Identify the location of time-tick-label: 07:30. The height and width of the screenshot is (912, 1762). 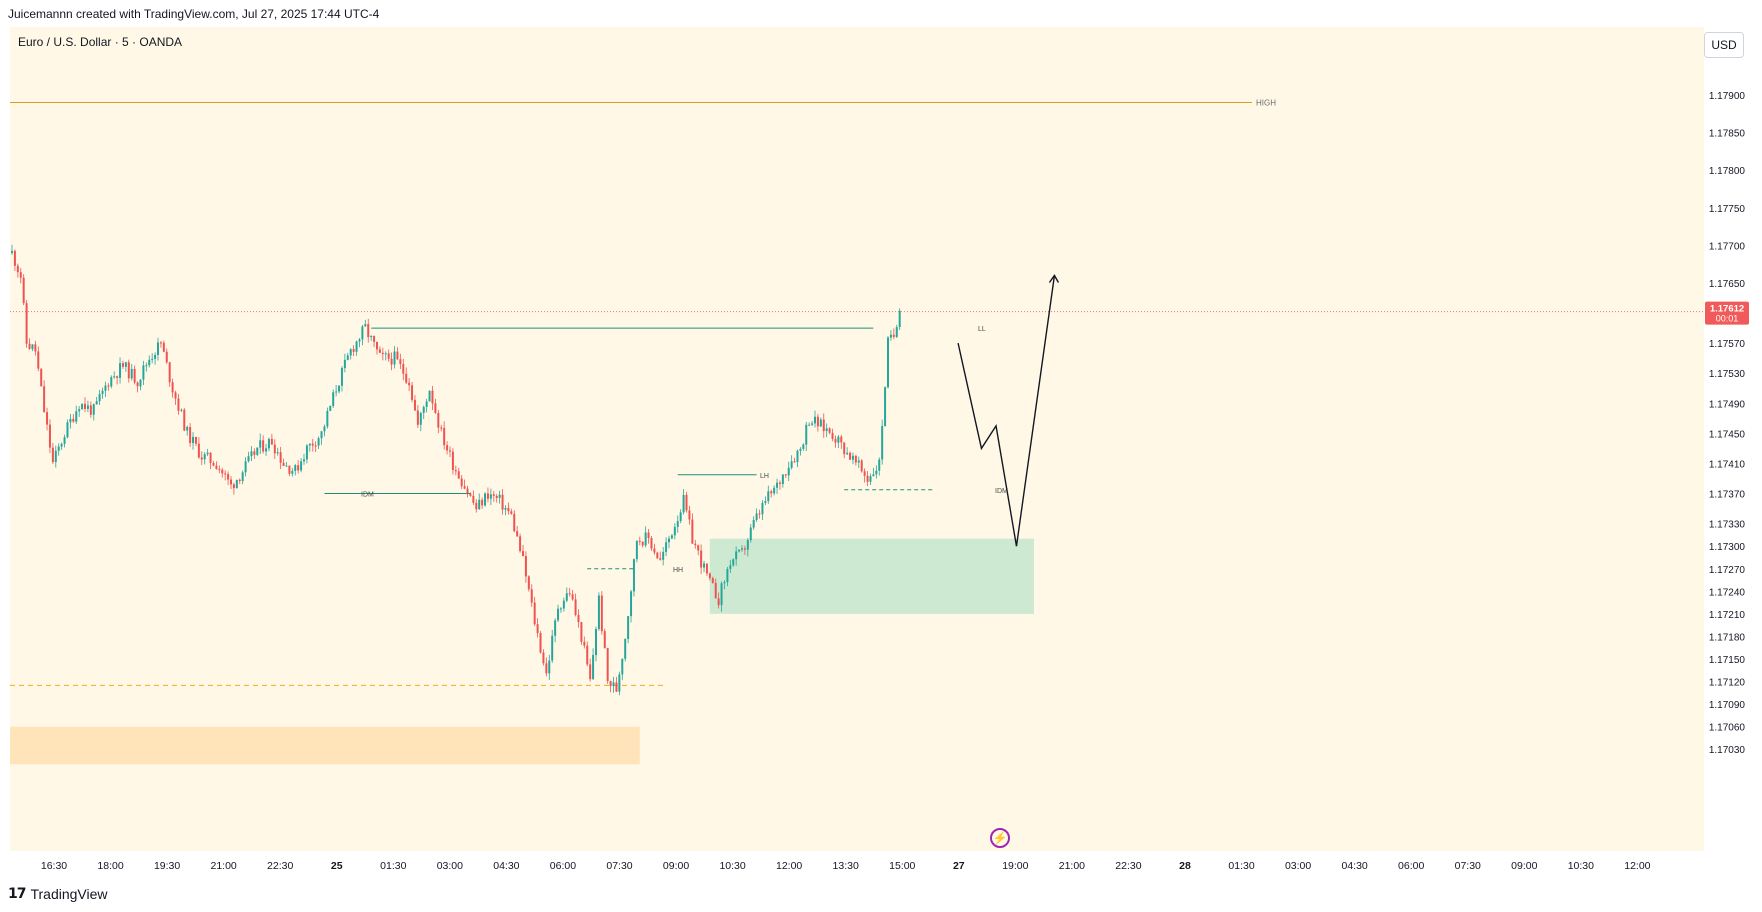
(619, 866).